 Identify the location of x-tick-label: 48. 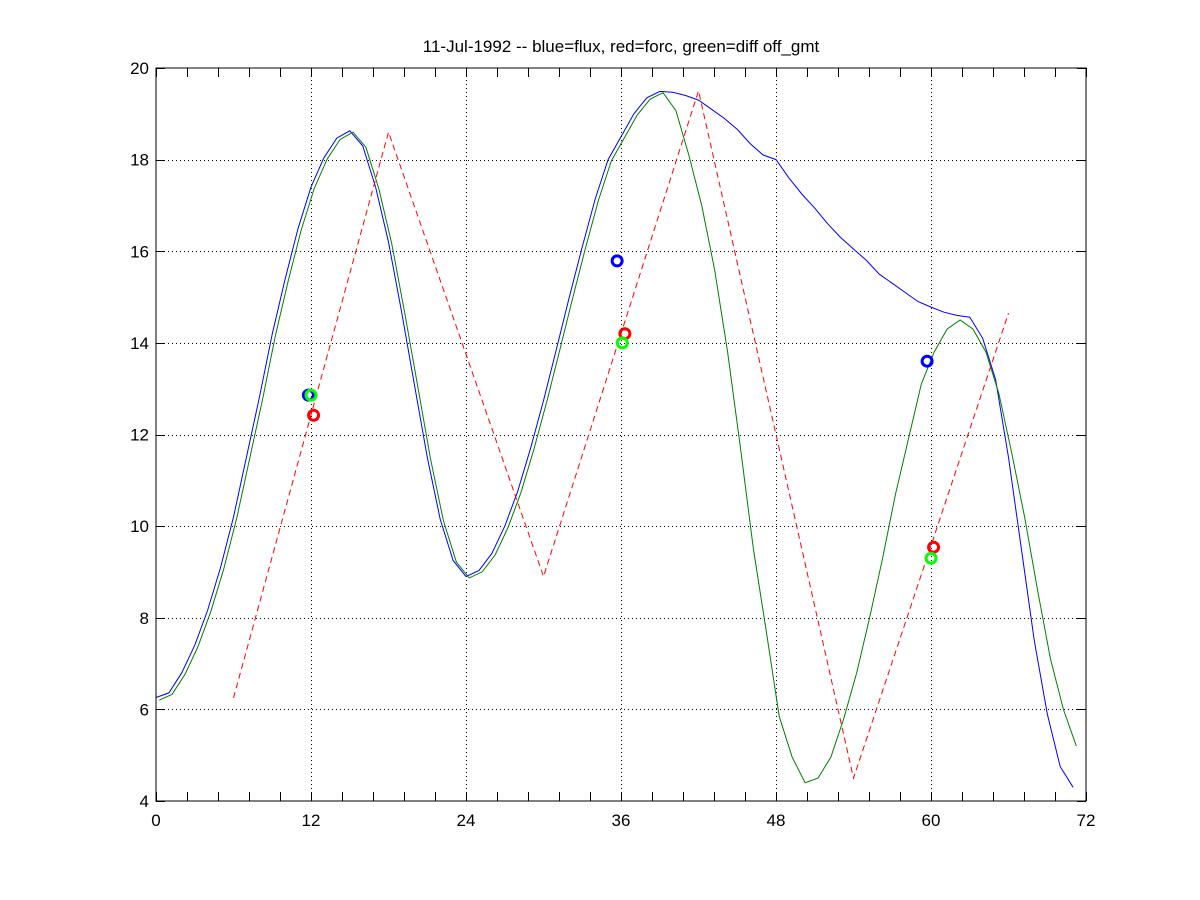
(776, 820).